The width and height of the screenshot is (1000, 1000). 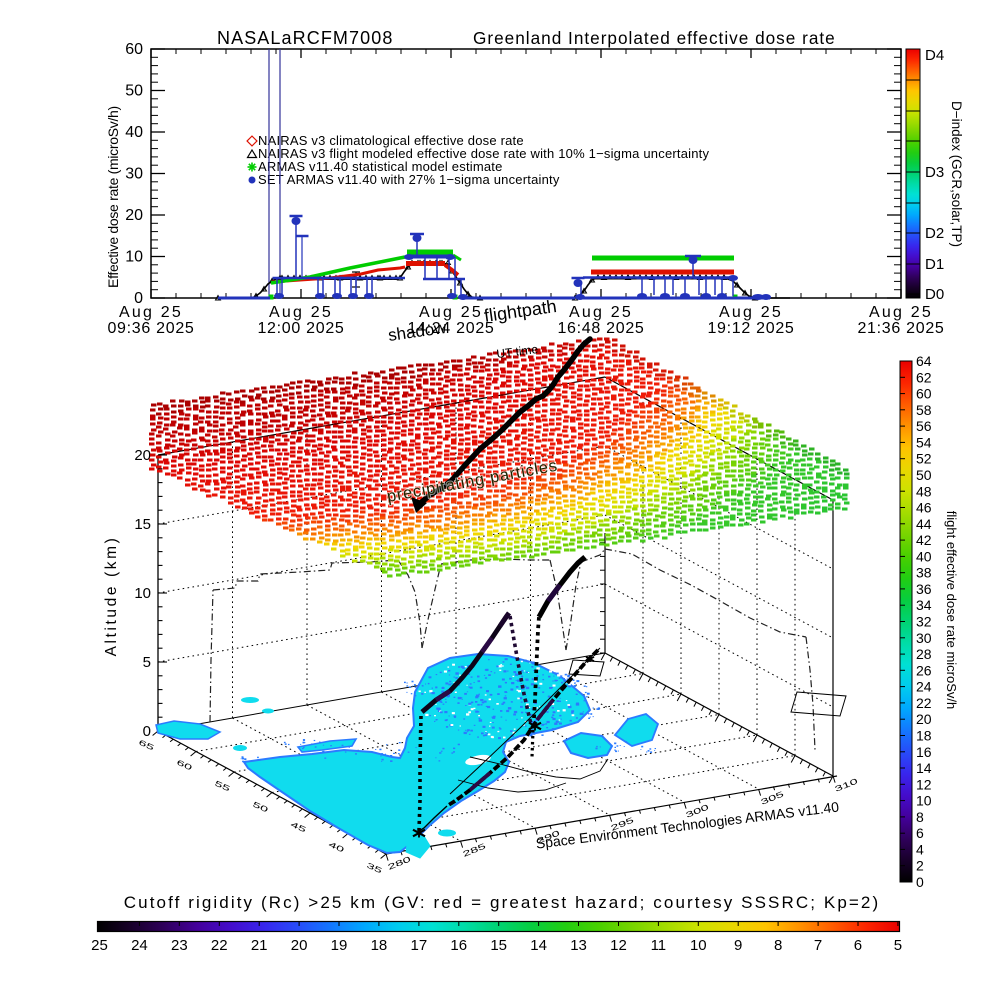 I want to click on svg-text: 54, so click(x=924, y=442).